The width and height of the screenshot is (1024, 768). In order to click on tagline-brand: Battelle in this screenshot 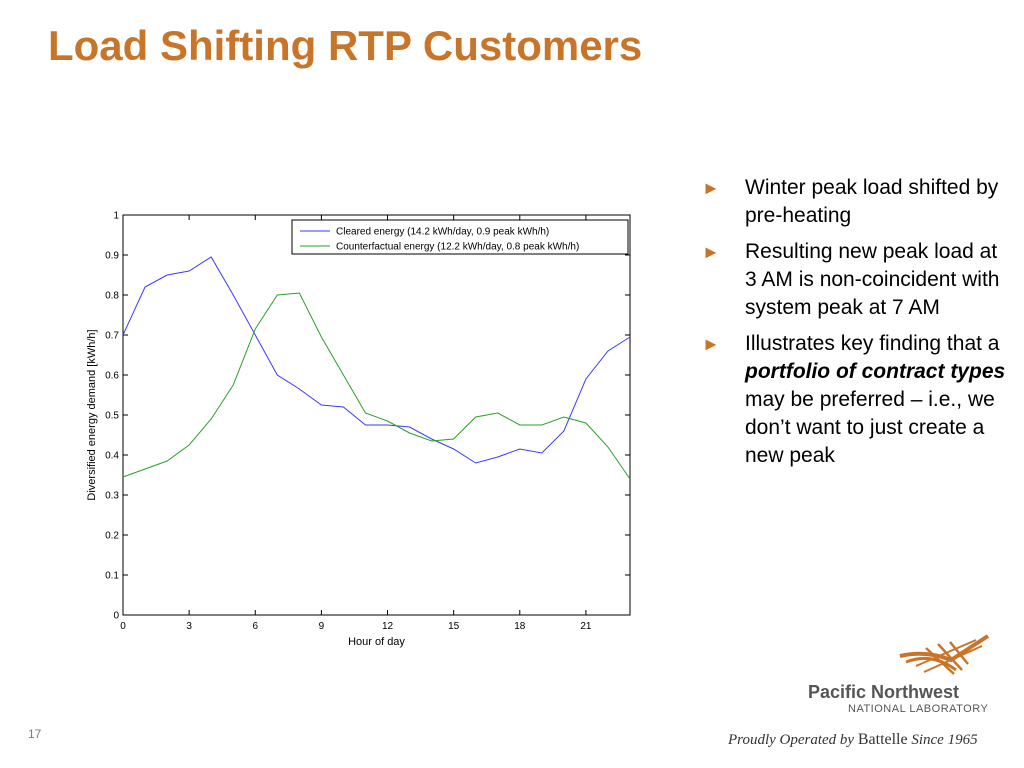, I will do `click(882, 739)`.